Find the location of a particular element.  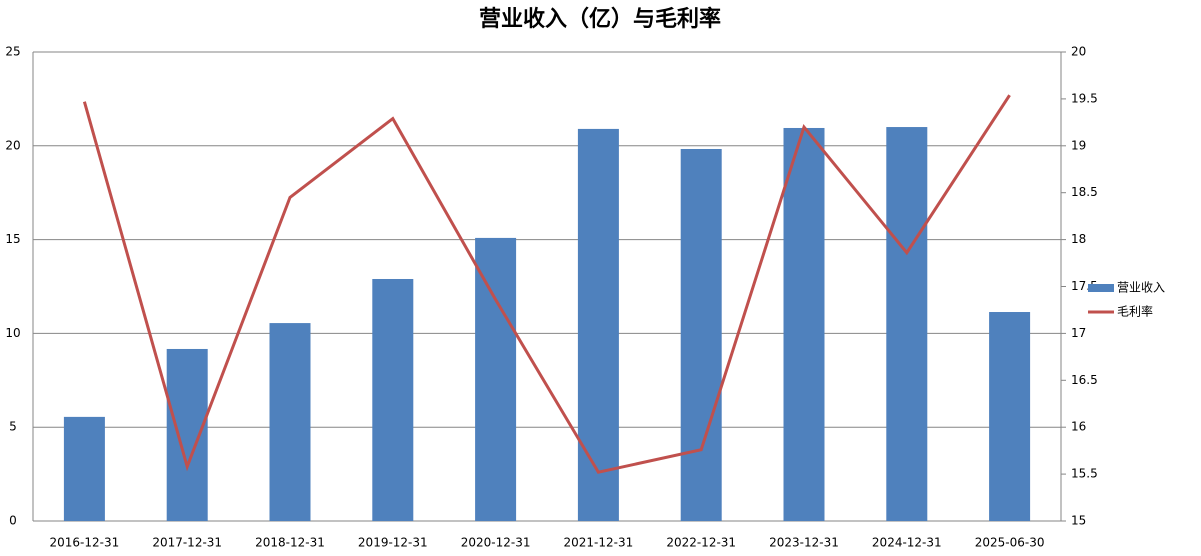

legend-label: 毛利率 is located at coordinates (1135, 311).